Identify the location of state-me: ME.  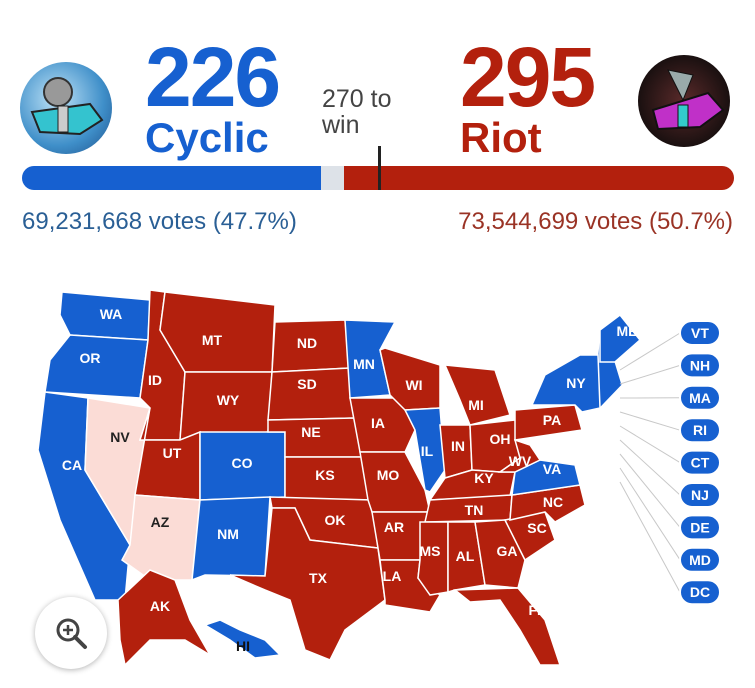
(620, 338).